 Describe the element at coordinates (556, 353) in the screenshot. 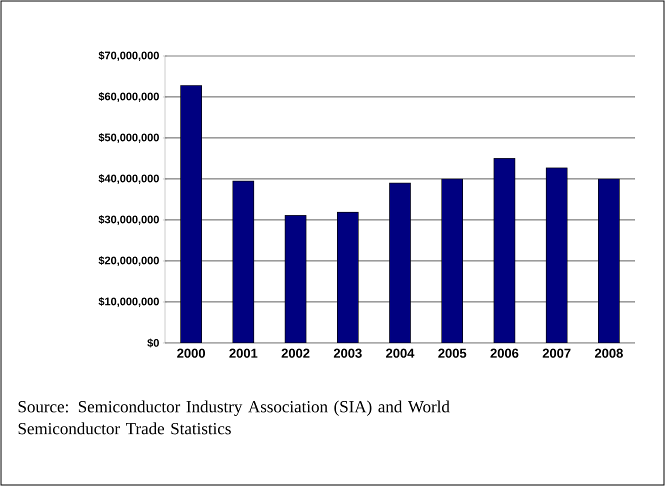

I see `x-tick-label: 2007` at that location.